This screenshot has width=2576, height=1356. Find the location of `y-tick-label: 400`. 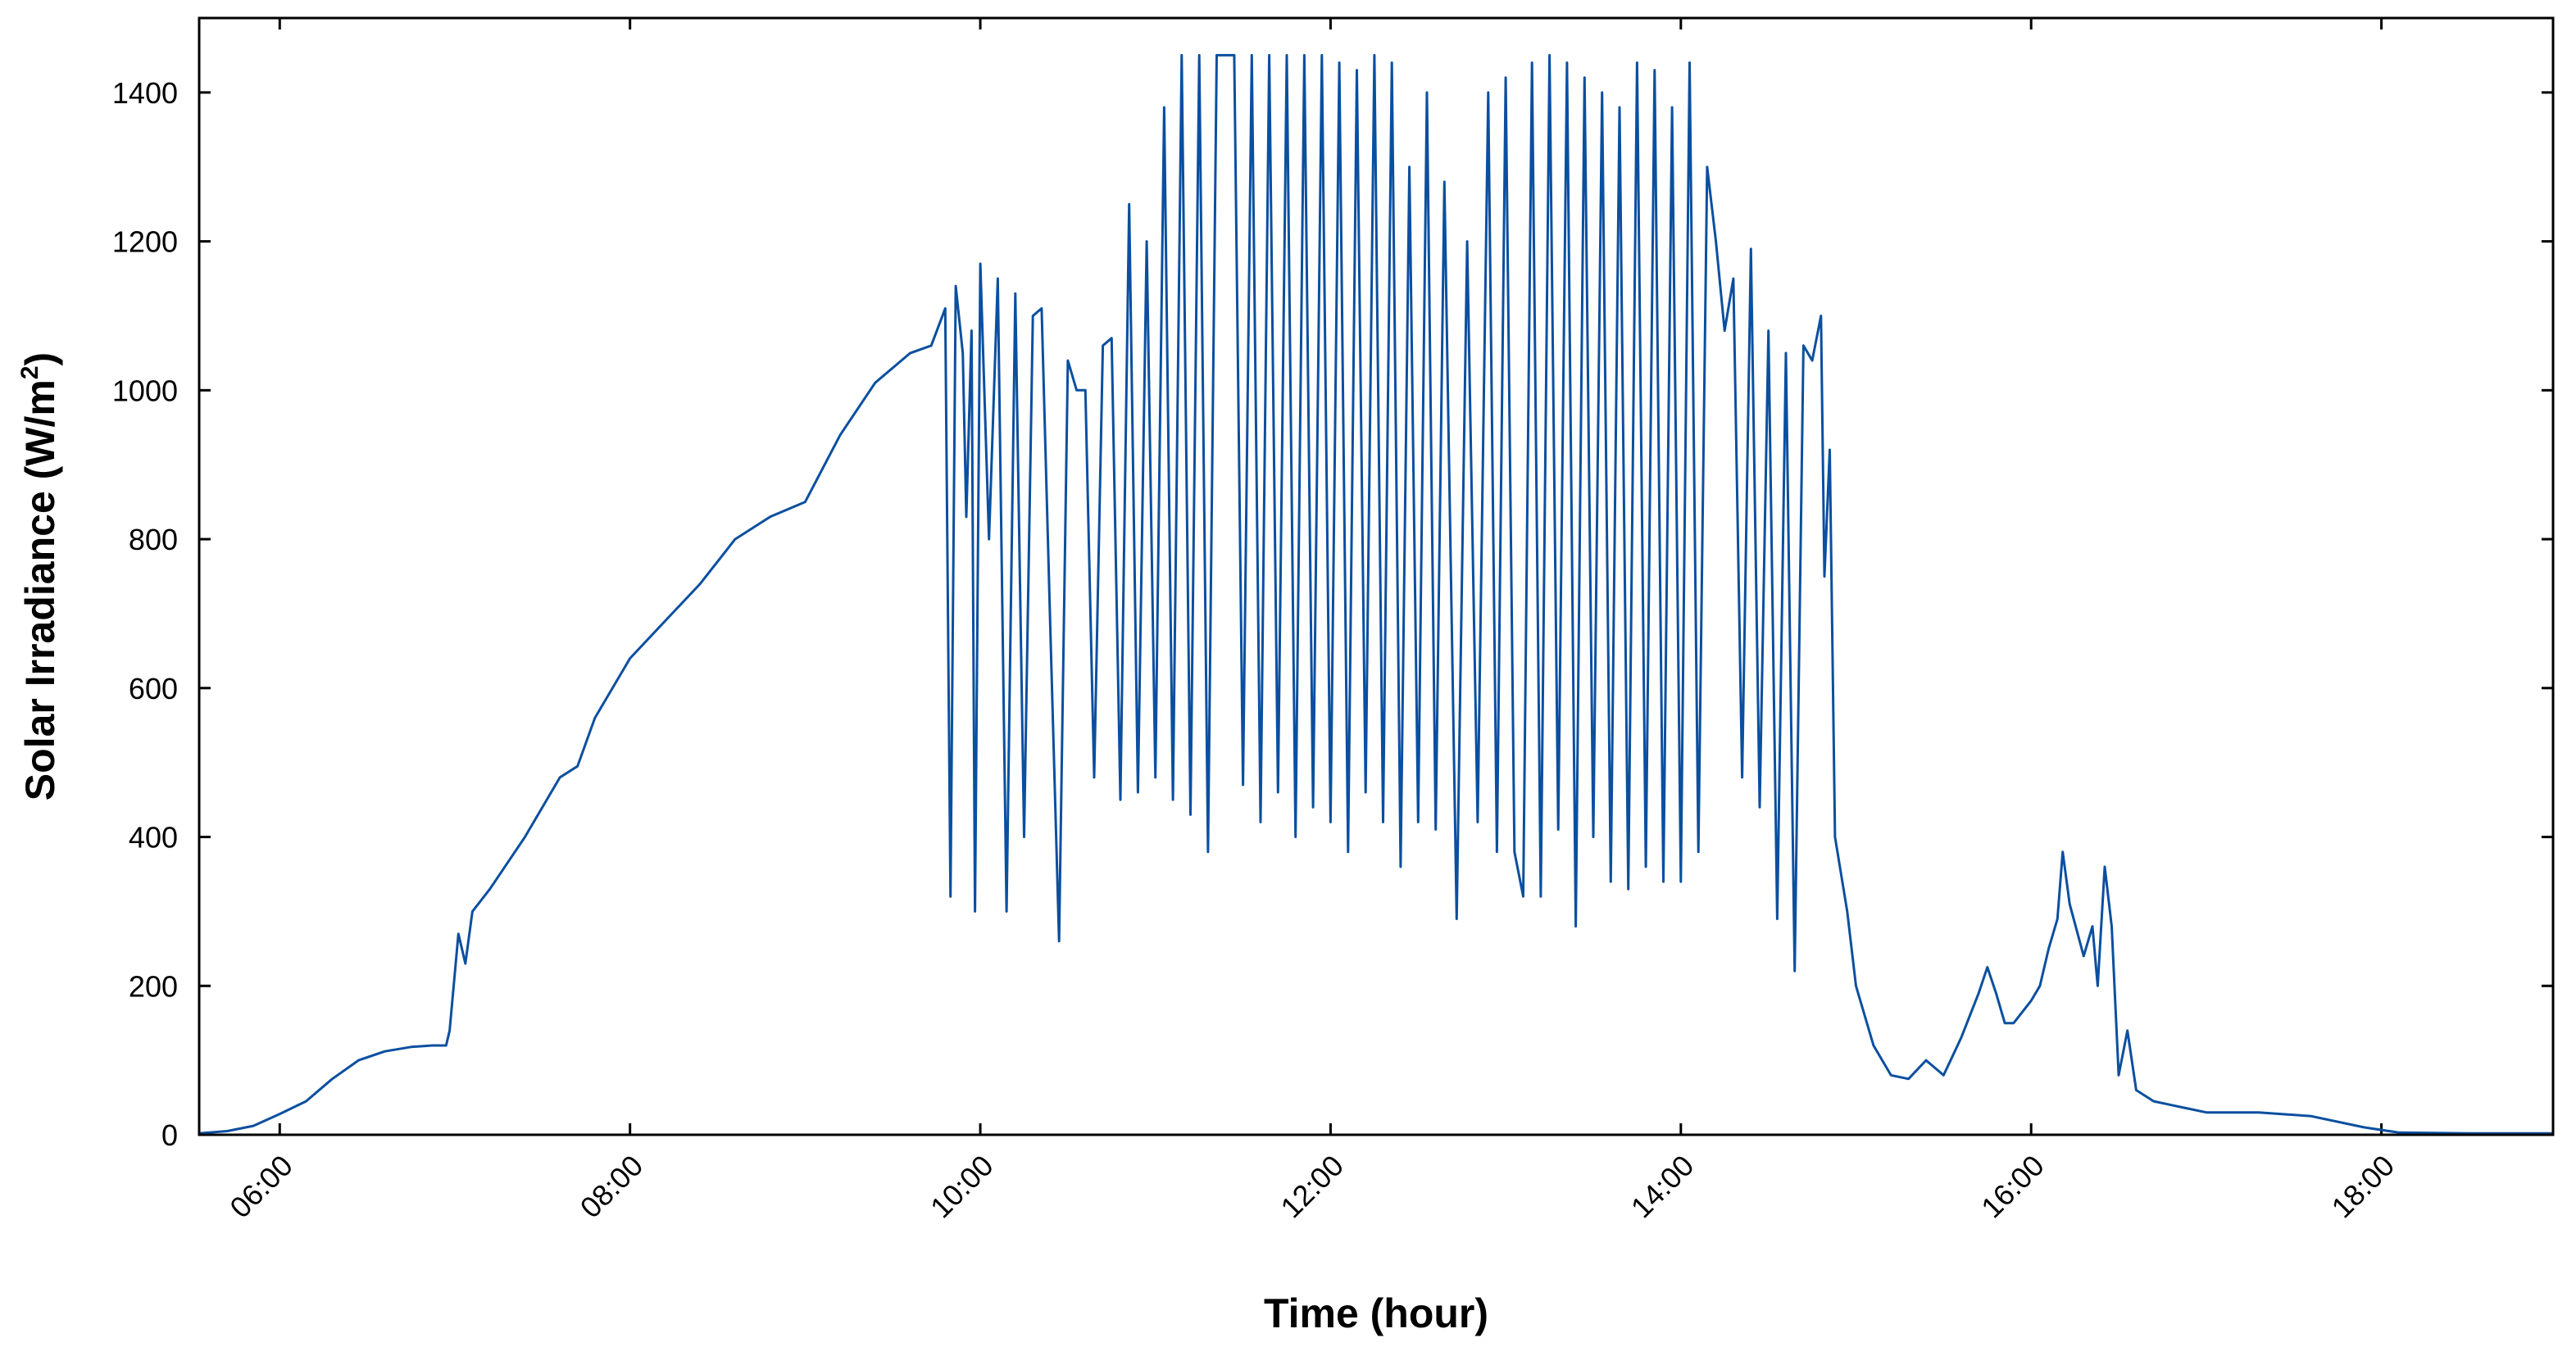

y-tick-label: 400 is located at coordinates (153, 838).